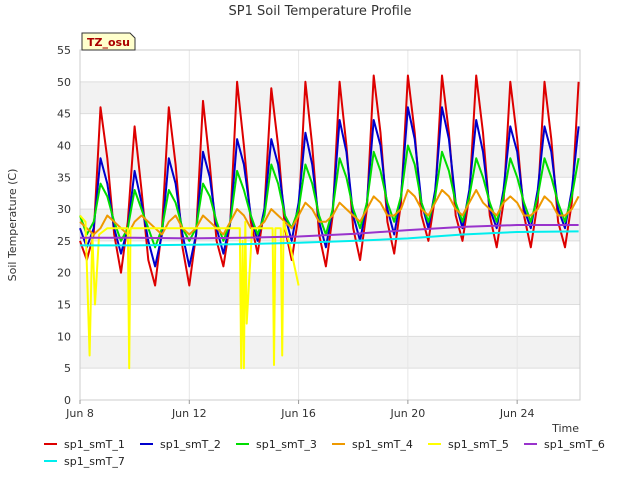  What do you see at coordinates (79, 413) in the screenshot?
I see `x-tick-label: Jun 8` at bounding box center [79, 413].